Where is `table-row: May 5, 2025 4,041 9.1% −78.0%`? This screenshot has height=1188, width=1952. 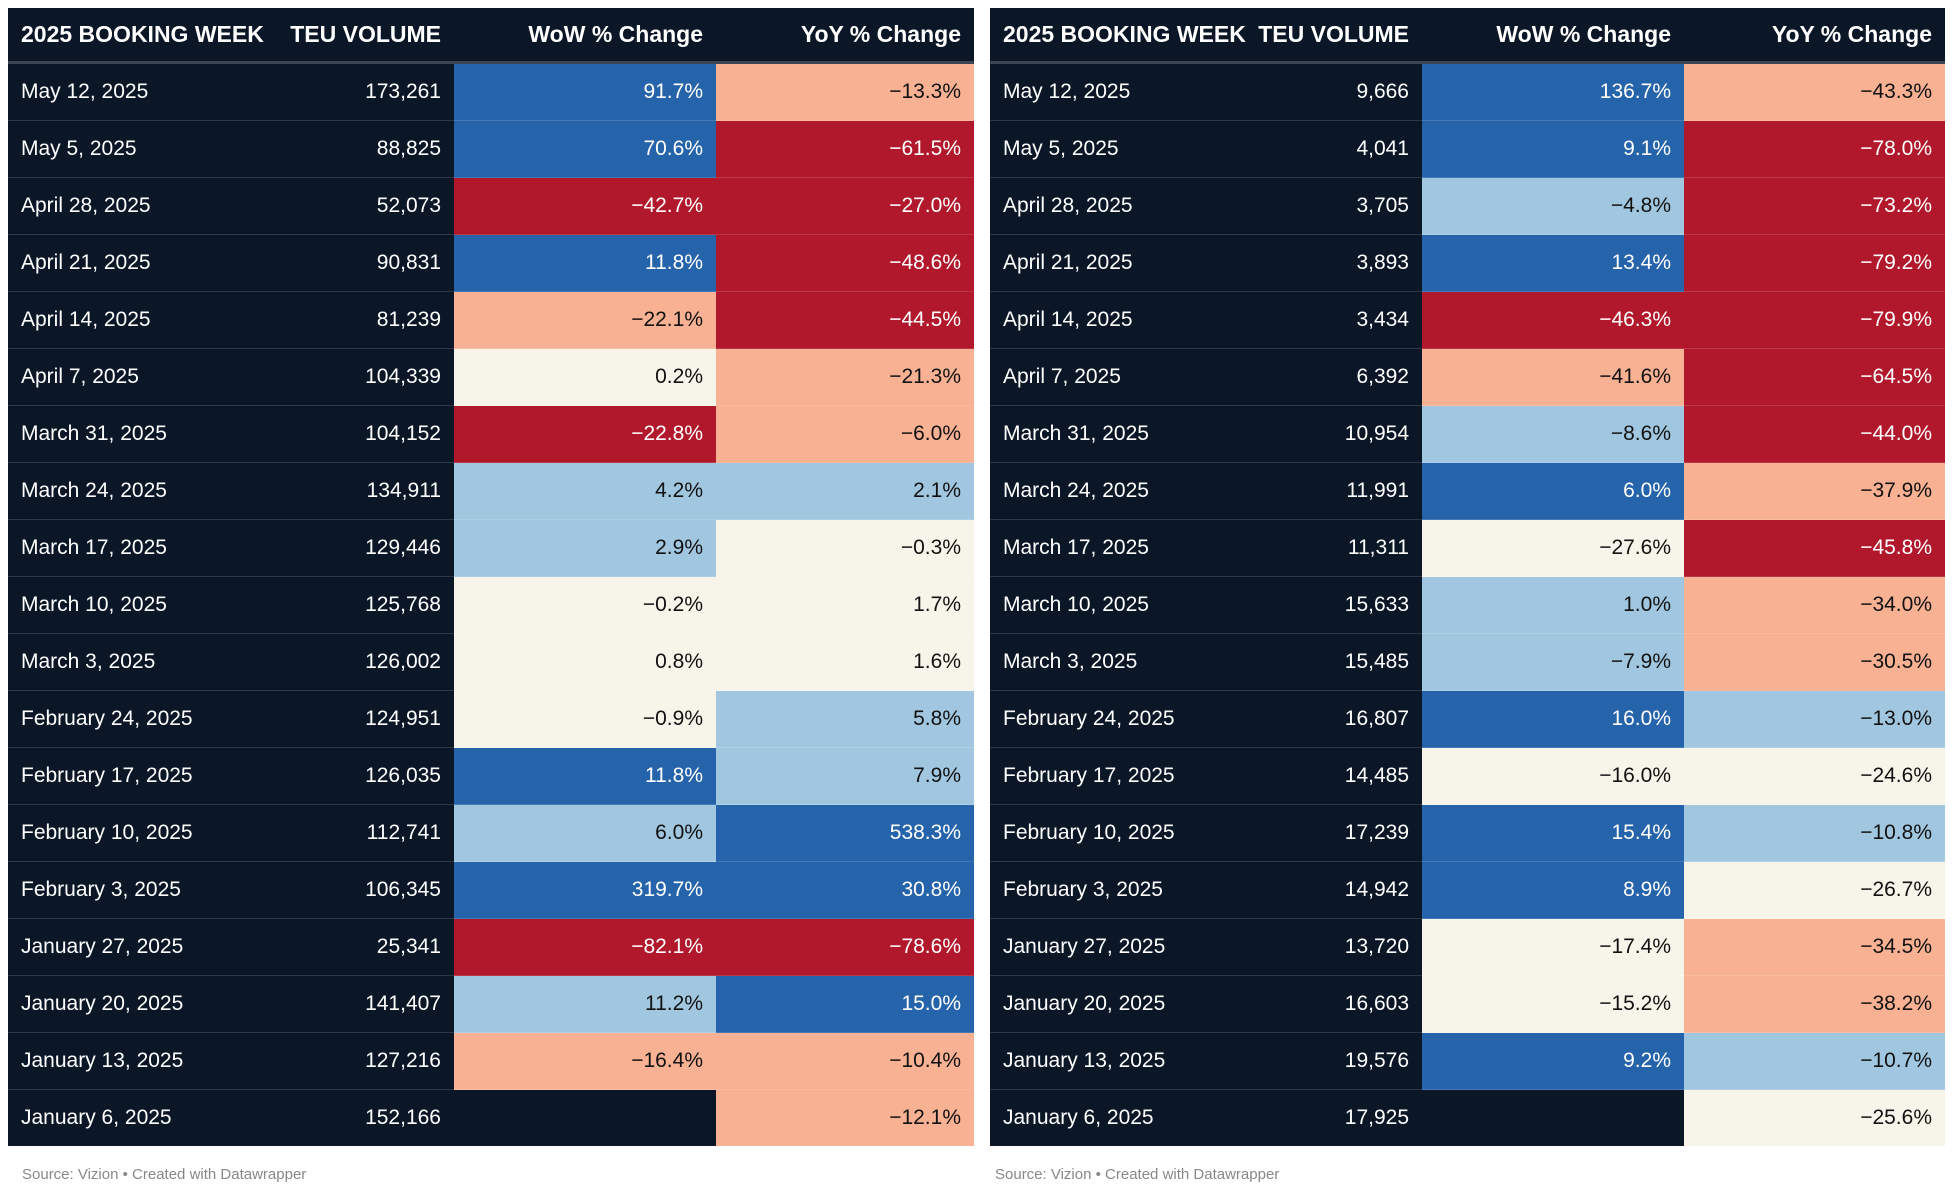
table-row: May 5, 2025 4,041 9.1% −78.0% is located at coordinates (1467, 149).